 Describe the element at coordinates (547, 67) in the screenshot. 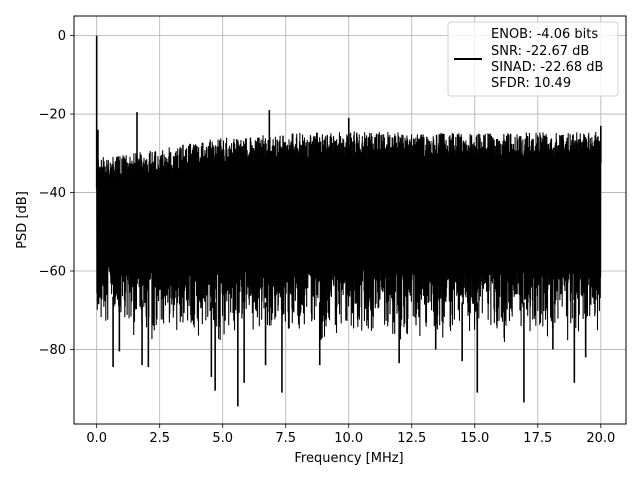

I see `legend-sinad: SINAD: -22.68 dB` at that location.